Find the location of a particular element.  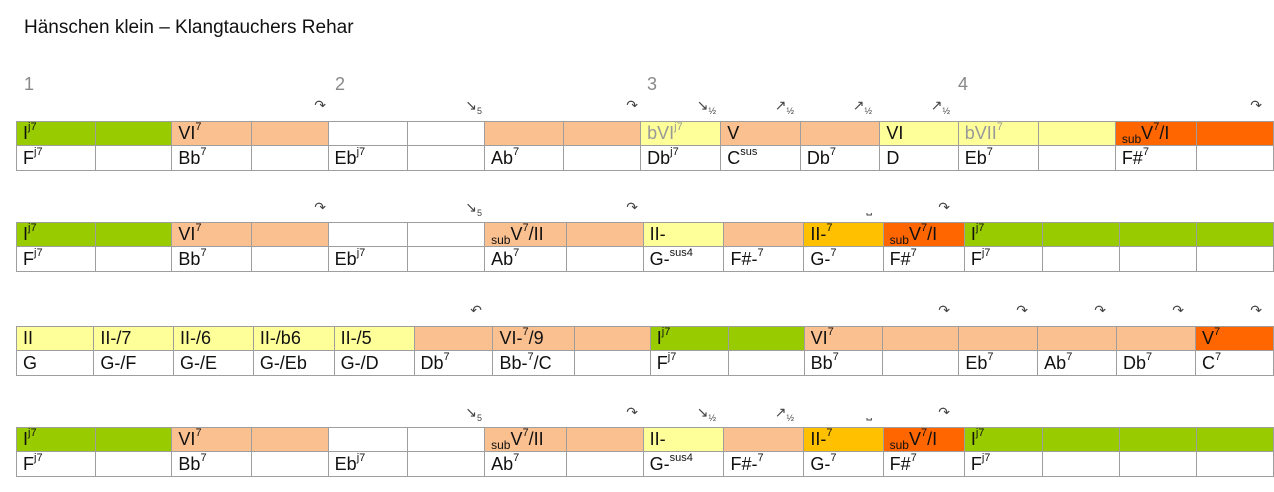

symbol-text: C is located at coordinates (1208, 362).